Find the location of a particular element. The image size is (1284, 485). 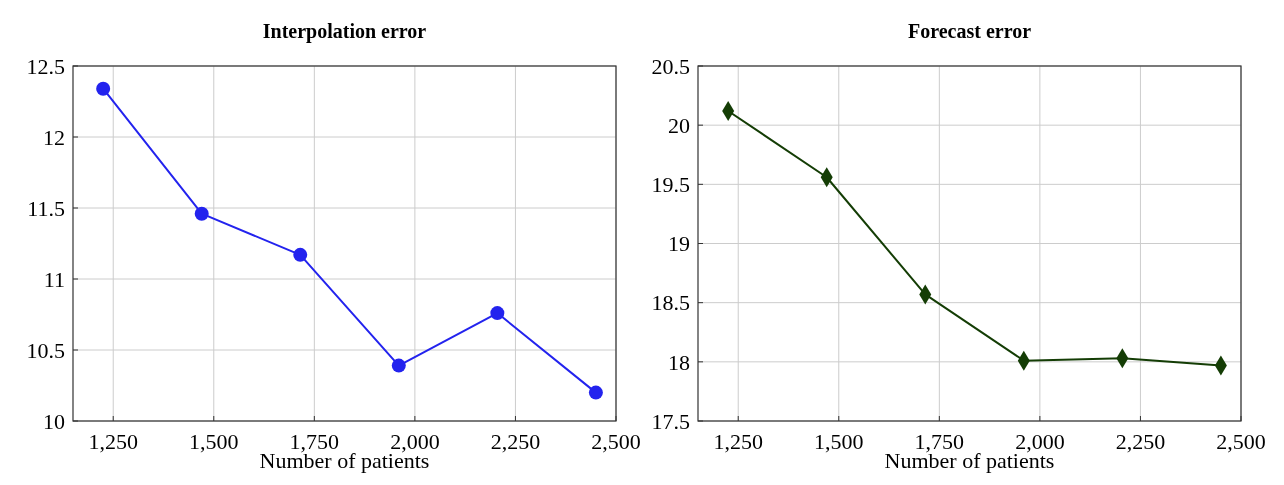

y-tick-label: 12.5 is located at coordinates (45, 66).